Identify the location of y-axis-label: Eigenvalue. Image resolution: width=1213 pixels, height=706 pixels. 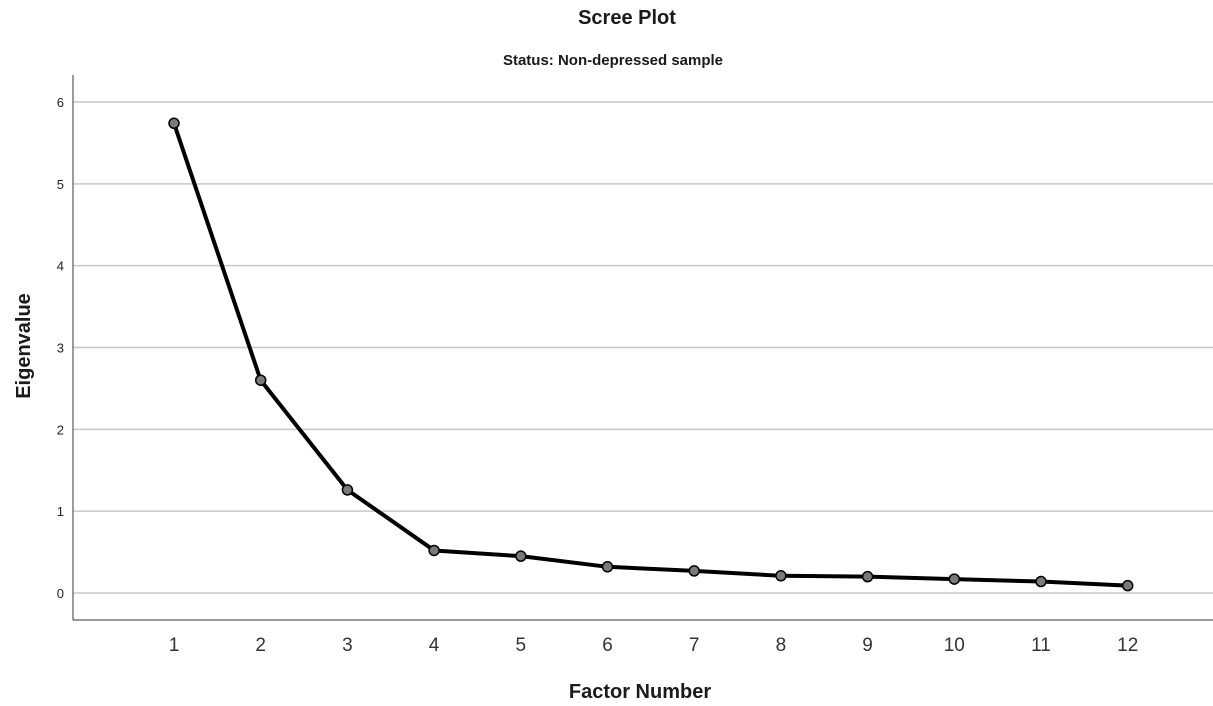
(24, 346).